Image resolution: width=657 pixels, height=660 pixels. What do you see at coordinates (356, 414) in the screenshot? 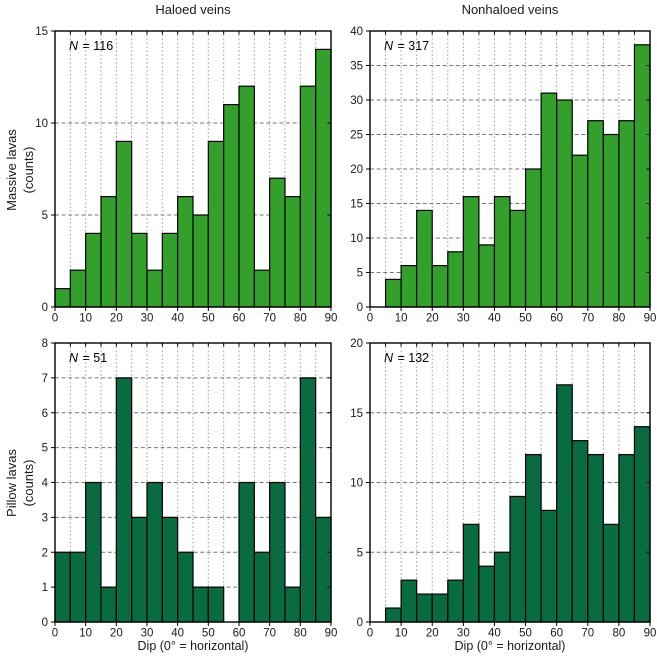
I see `y-tick-label: 15` at bounding box center [356, 414].